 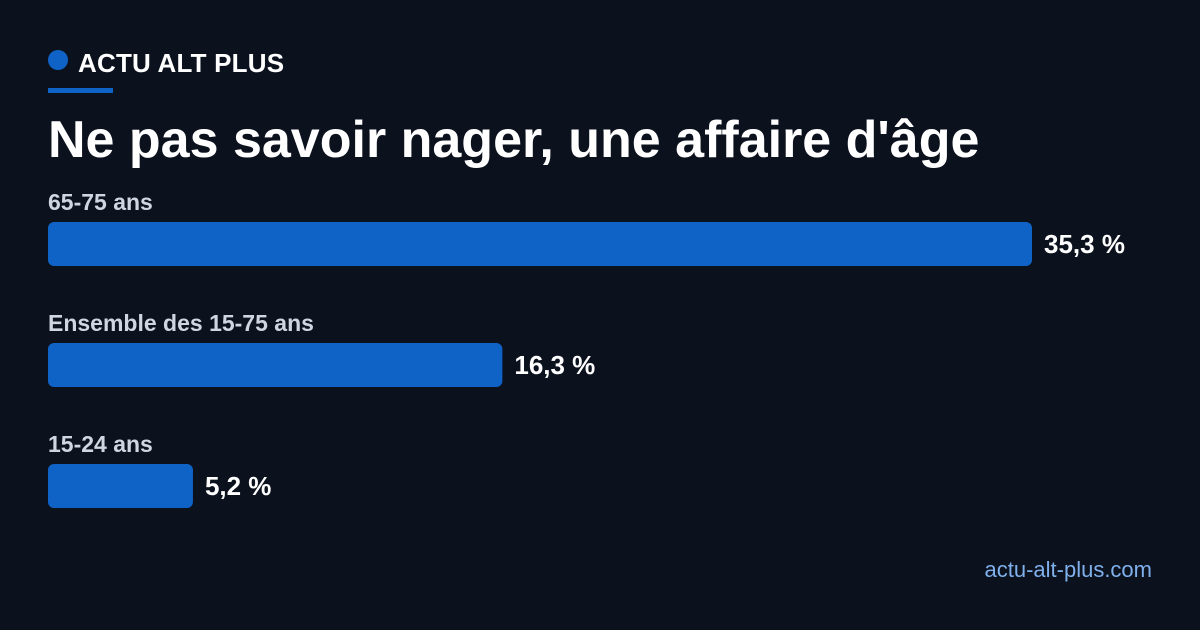 What do you see at coordinates (514, 140) in the screenshot?
I see `chart-title: Ne pas savoir nager, une affaire d'âge` at bounding box center [514, 140].